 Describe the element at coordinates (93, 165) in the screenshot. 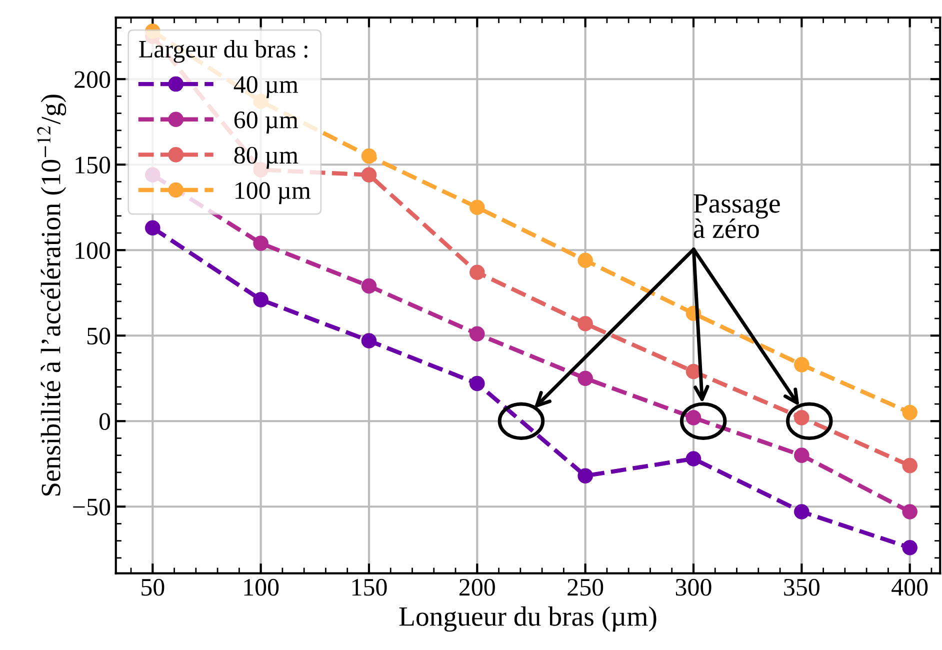

I see `y-tick-label: 150` at that location.